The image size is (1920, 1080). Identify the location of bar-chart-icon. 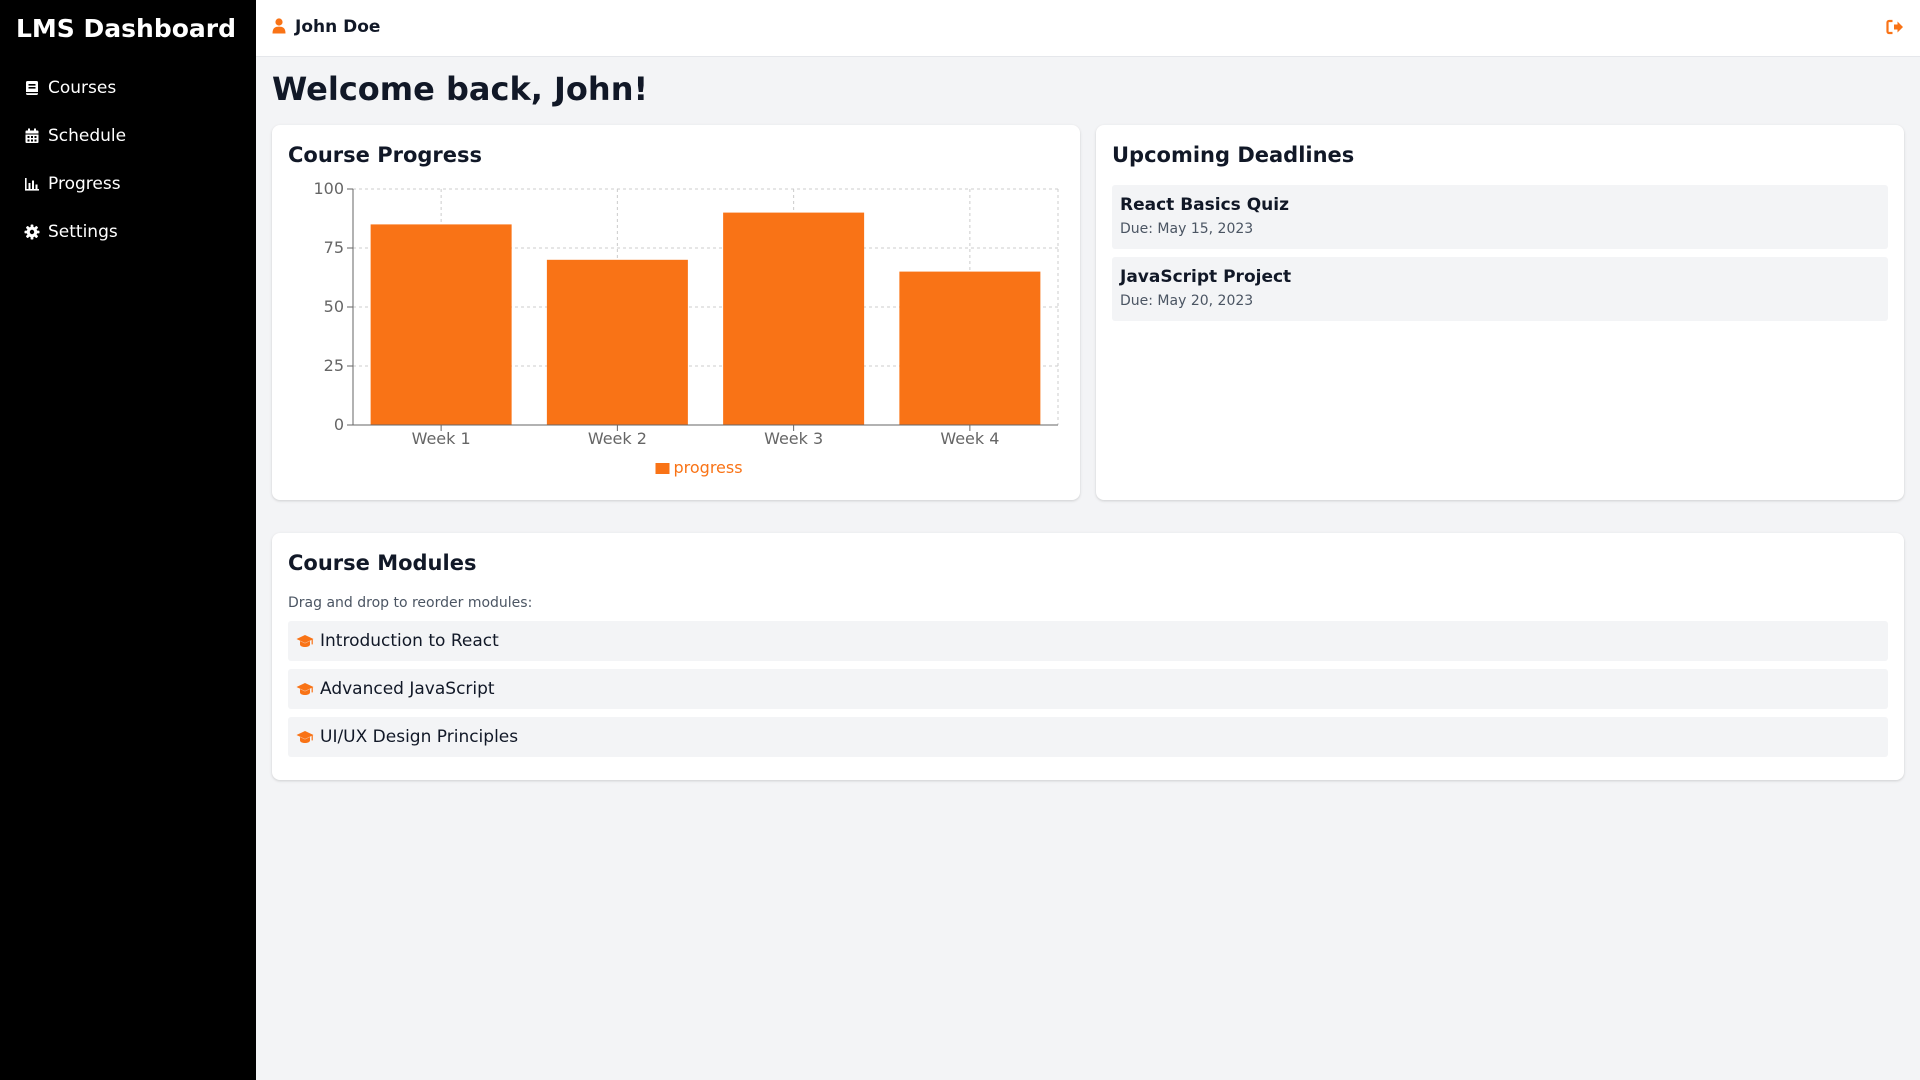
(32, 184).